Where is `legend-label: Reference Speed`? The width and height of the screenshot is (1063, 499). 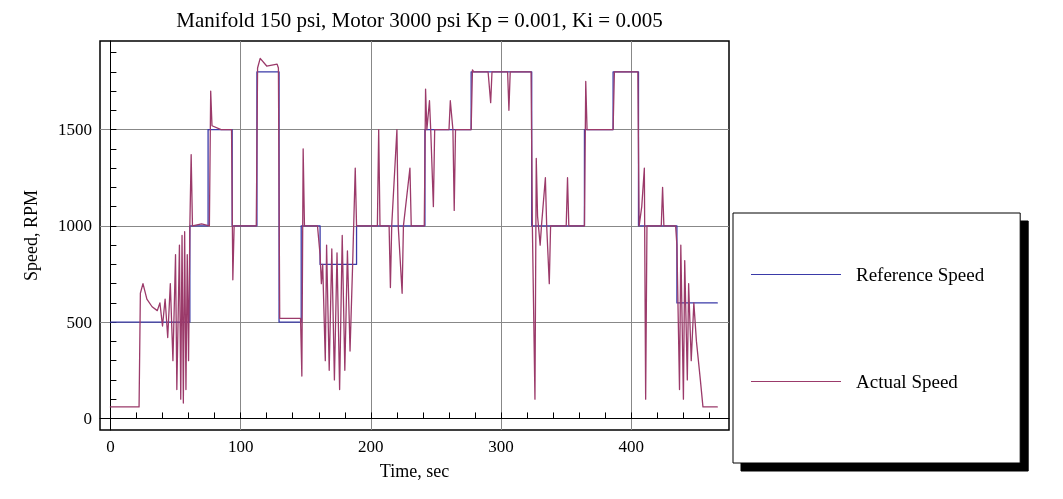 legend-label: Reference Speed is located at coordinates (920, 274).